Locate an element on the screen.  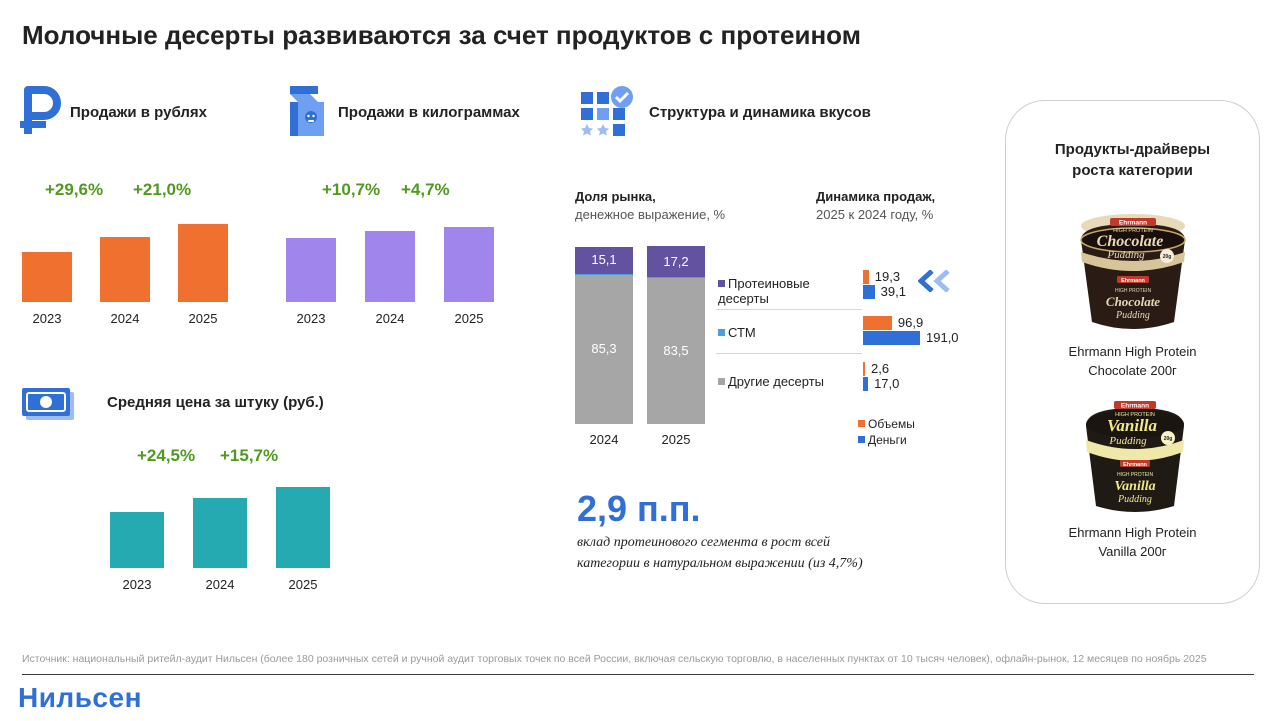
share-label-0-2024: 85,3 is located at coordinates (604, 349).